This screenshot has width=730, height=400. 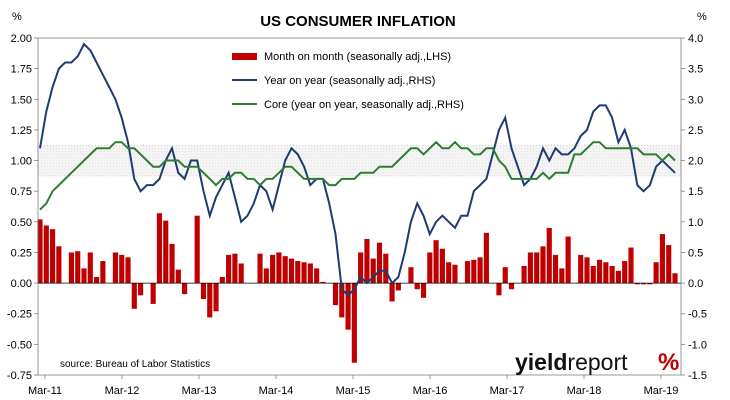 What do you see at coordinates (276, 391) in the screenshot?
I see `x-tick-label: Mar-14` at bounding box center [276, 391].